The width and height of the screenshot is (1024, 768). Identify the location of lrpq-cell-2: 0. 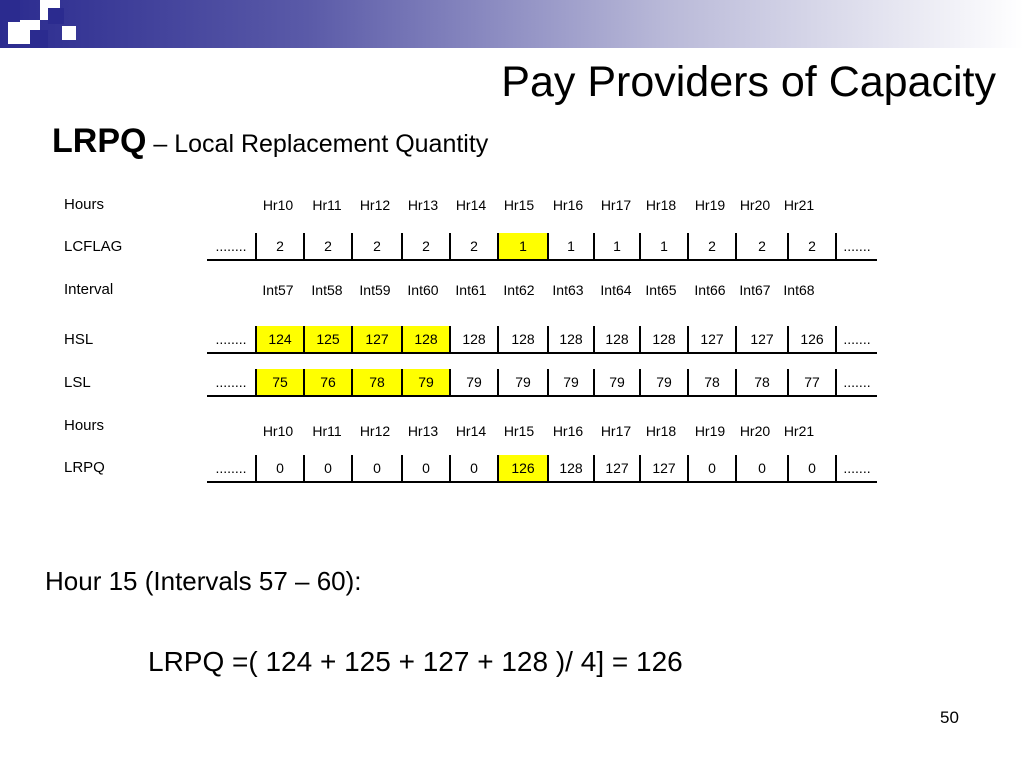
(376, 468).